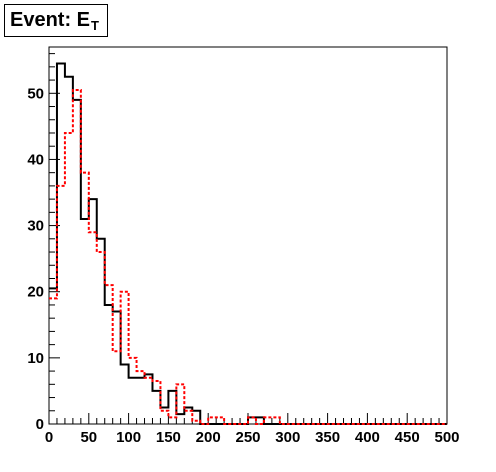  What do you see at coordinates (35, 292) in the screenshot?
I see `y-tick-label: 20` at bounding box center [35, 292].